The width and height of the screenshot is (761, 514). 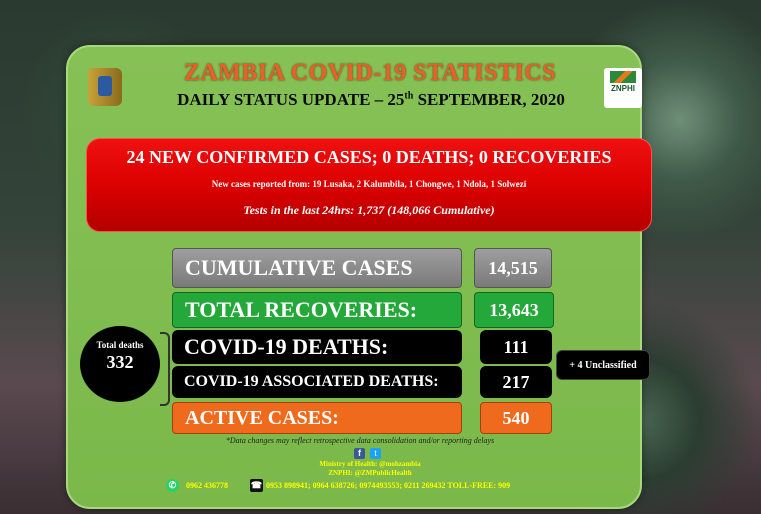 I want to click on moh-handle: Ministry of Health: @mohzambia, so click(x=370, y=464).